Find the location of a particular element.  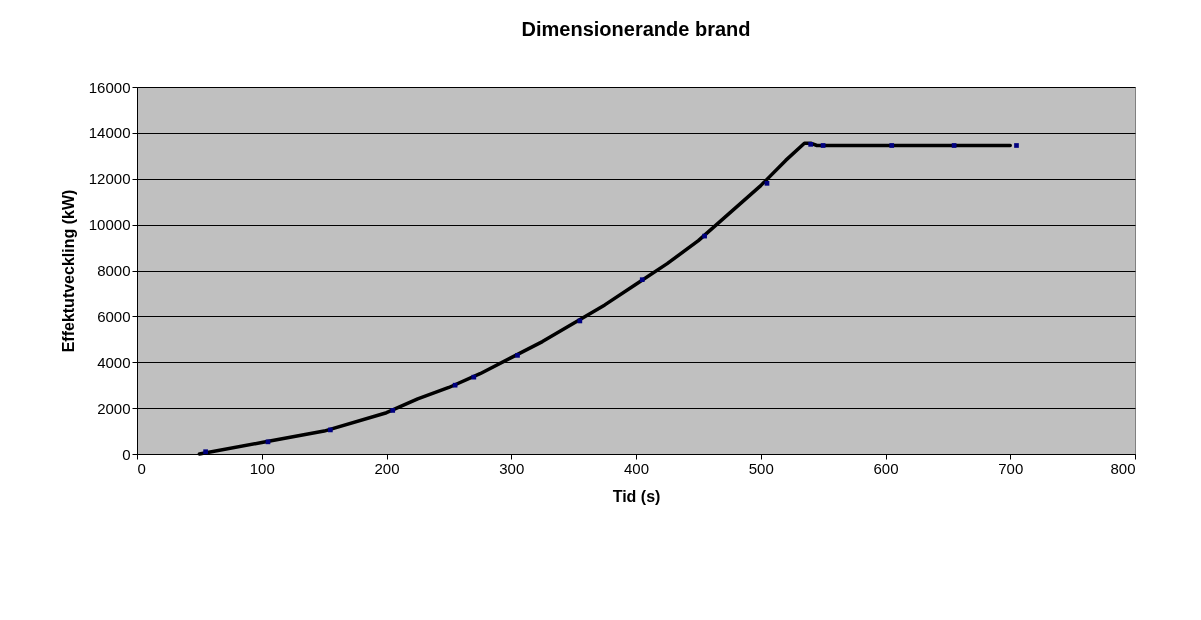

y-tick-label: 6000 is located at coordinates (114, 316).